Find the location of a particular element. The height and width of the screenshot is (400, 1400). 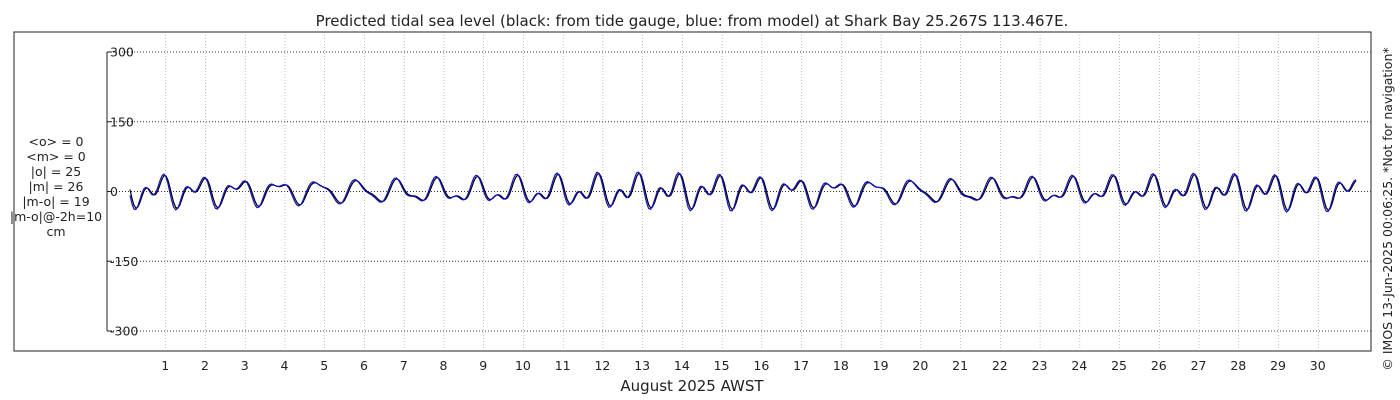

stat-unit: cm is located at coordinates (56, 231).